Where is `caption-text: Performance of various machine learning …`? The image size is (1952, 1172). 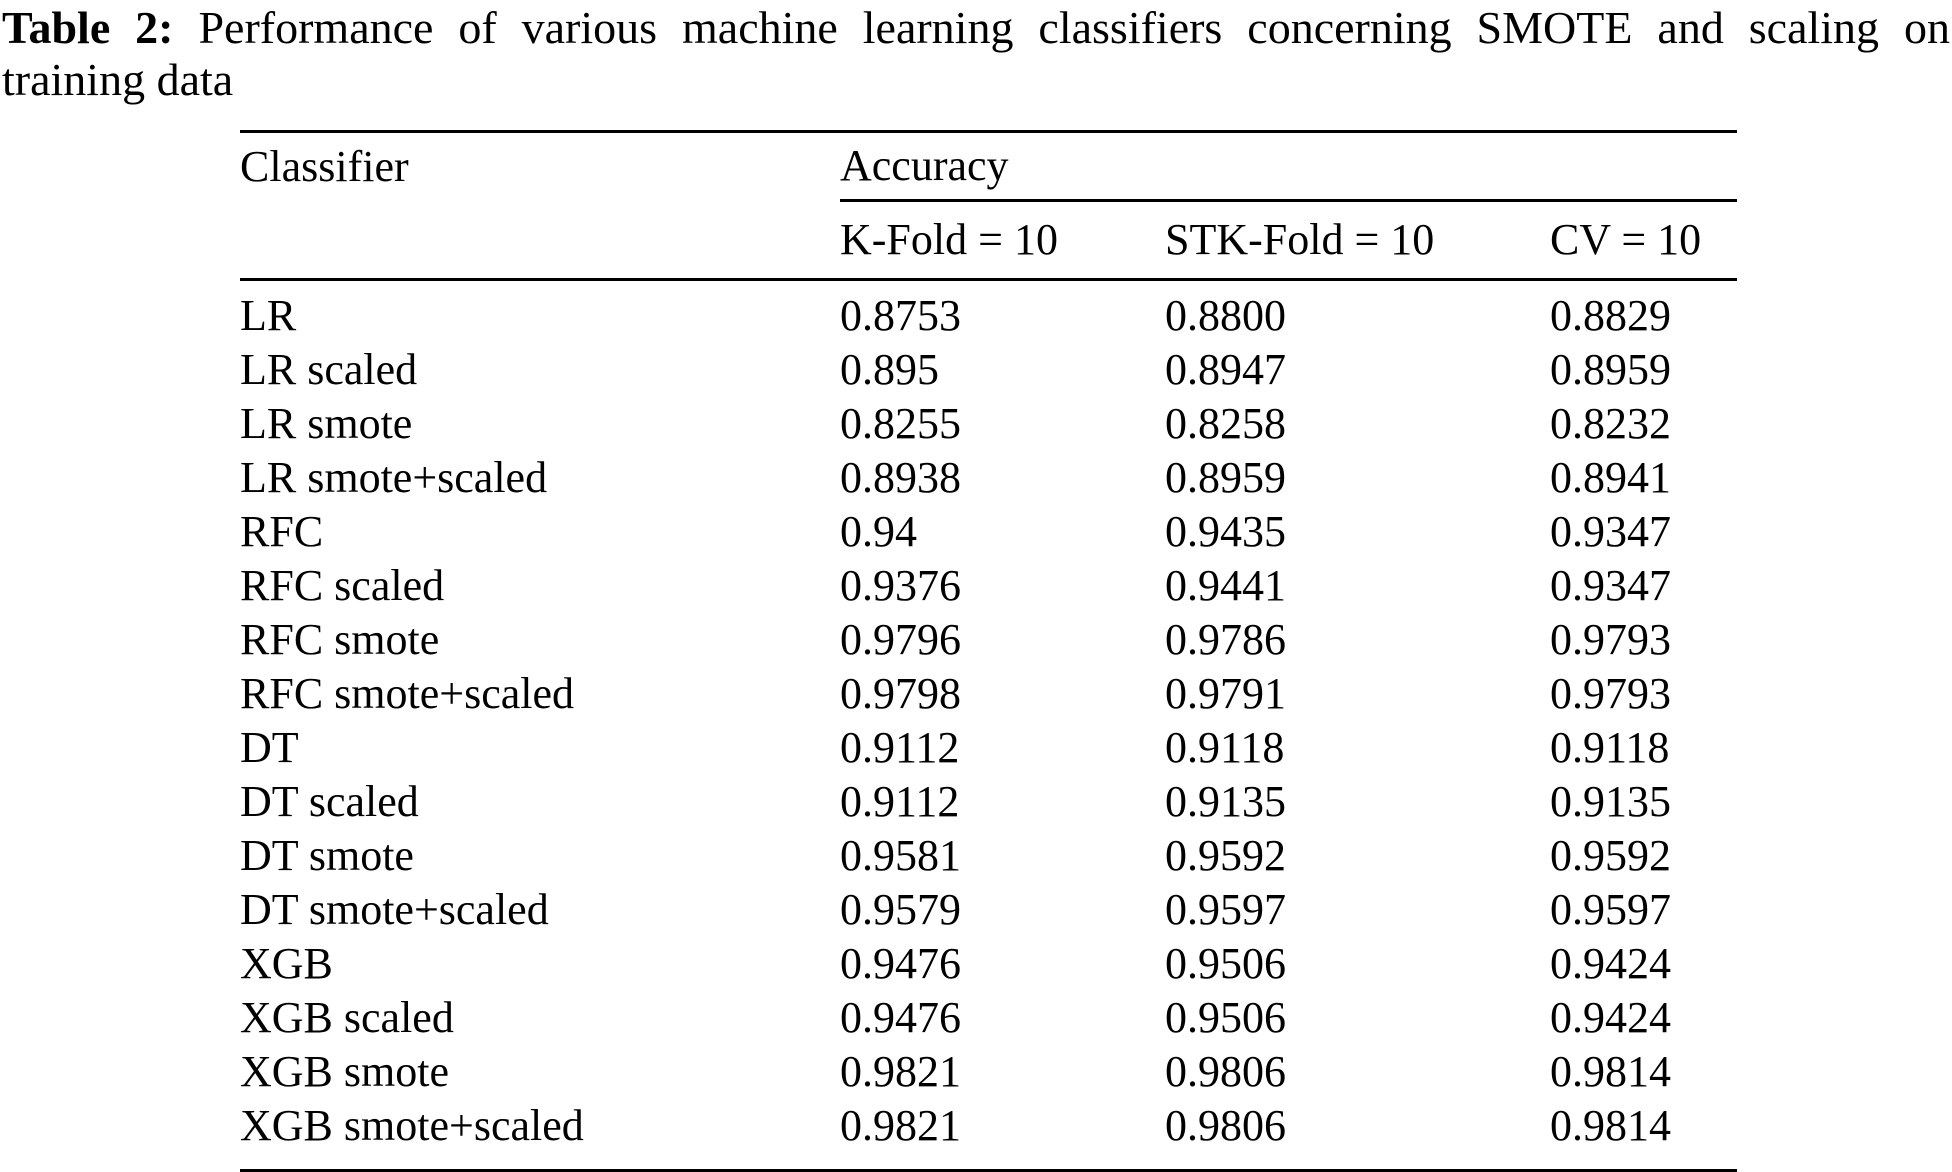 caption-text: Performance of various machine learning … is located at coordinates (1074, 27).